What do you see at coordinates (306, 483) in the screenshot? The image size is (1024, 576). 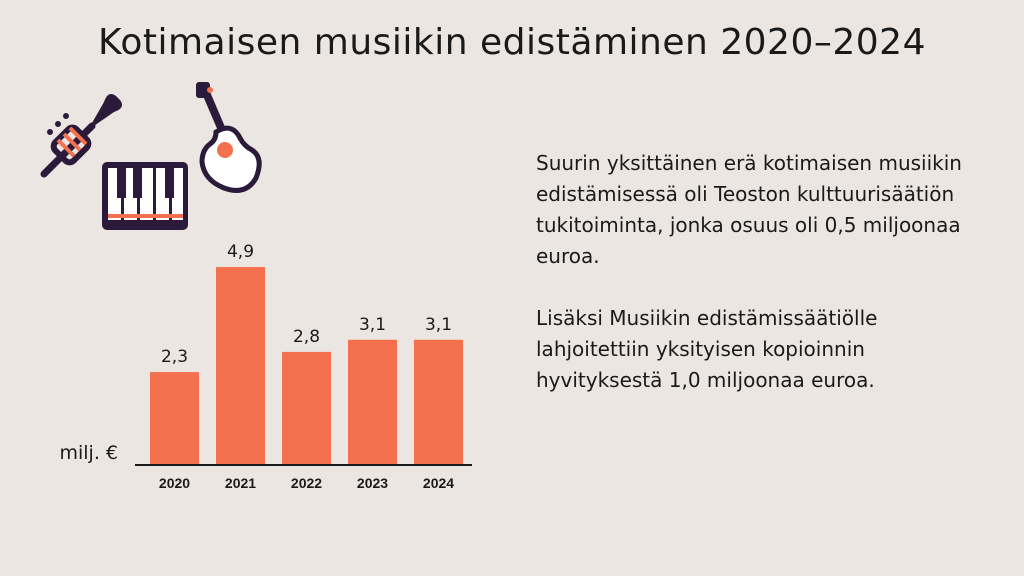 I see `x-tick-label-2022: 2022` at bounding box center [306, 483].